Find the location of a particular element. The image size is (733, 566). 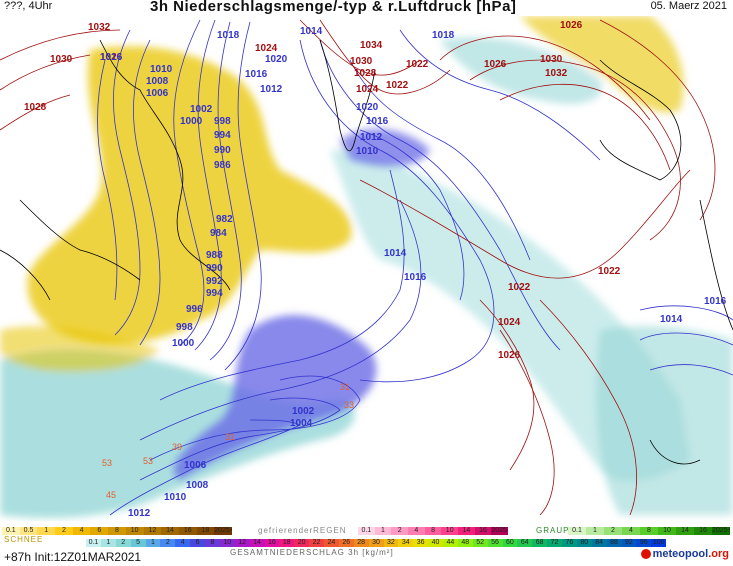

isobar-label: 1034 is located at coordinates (371, 45).